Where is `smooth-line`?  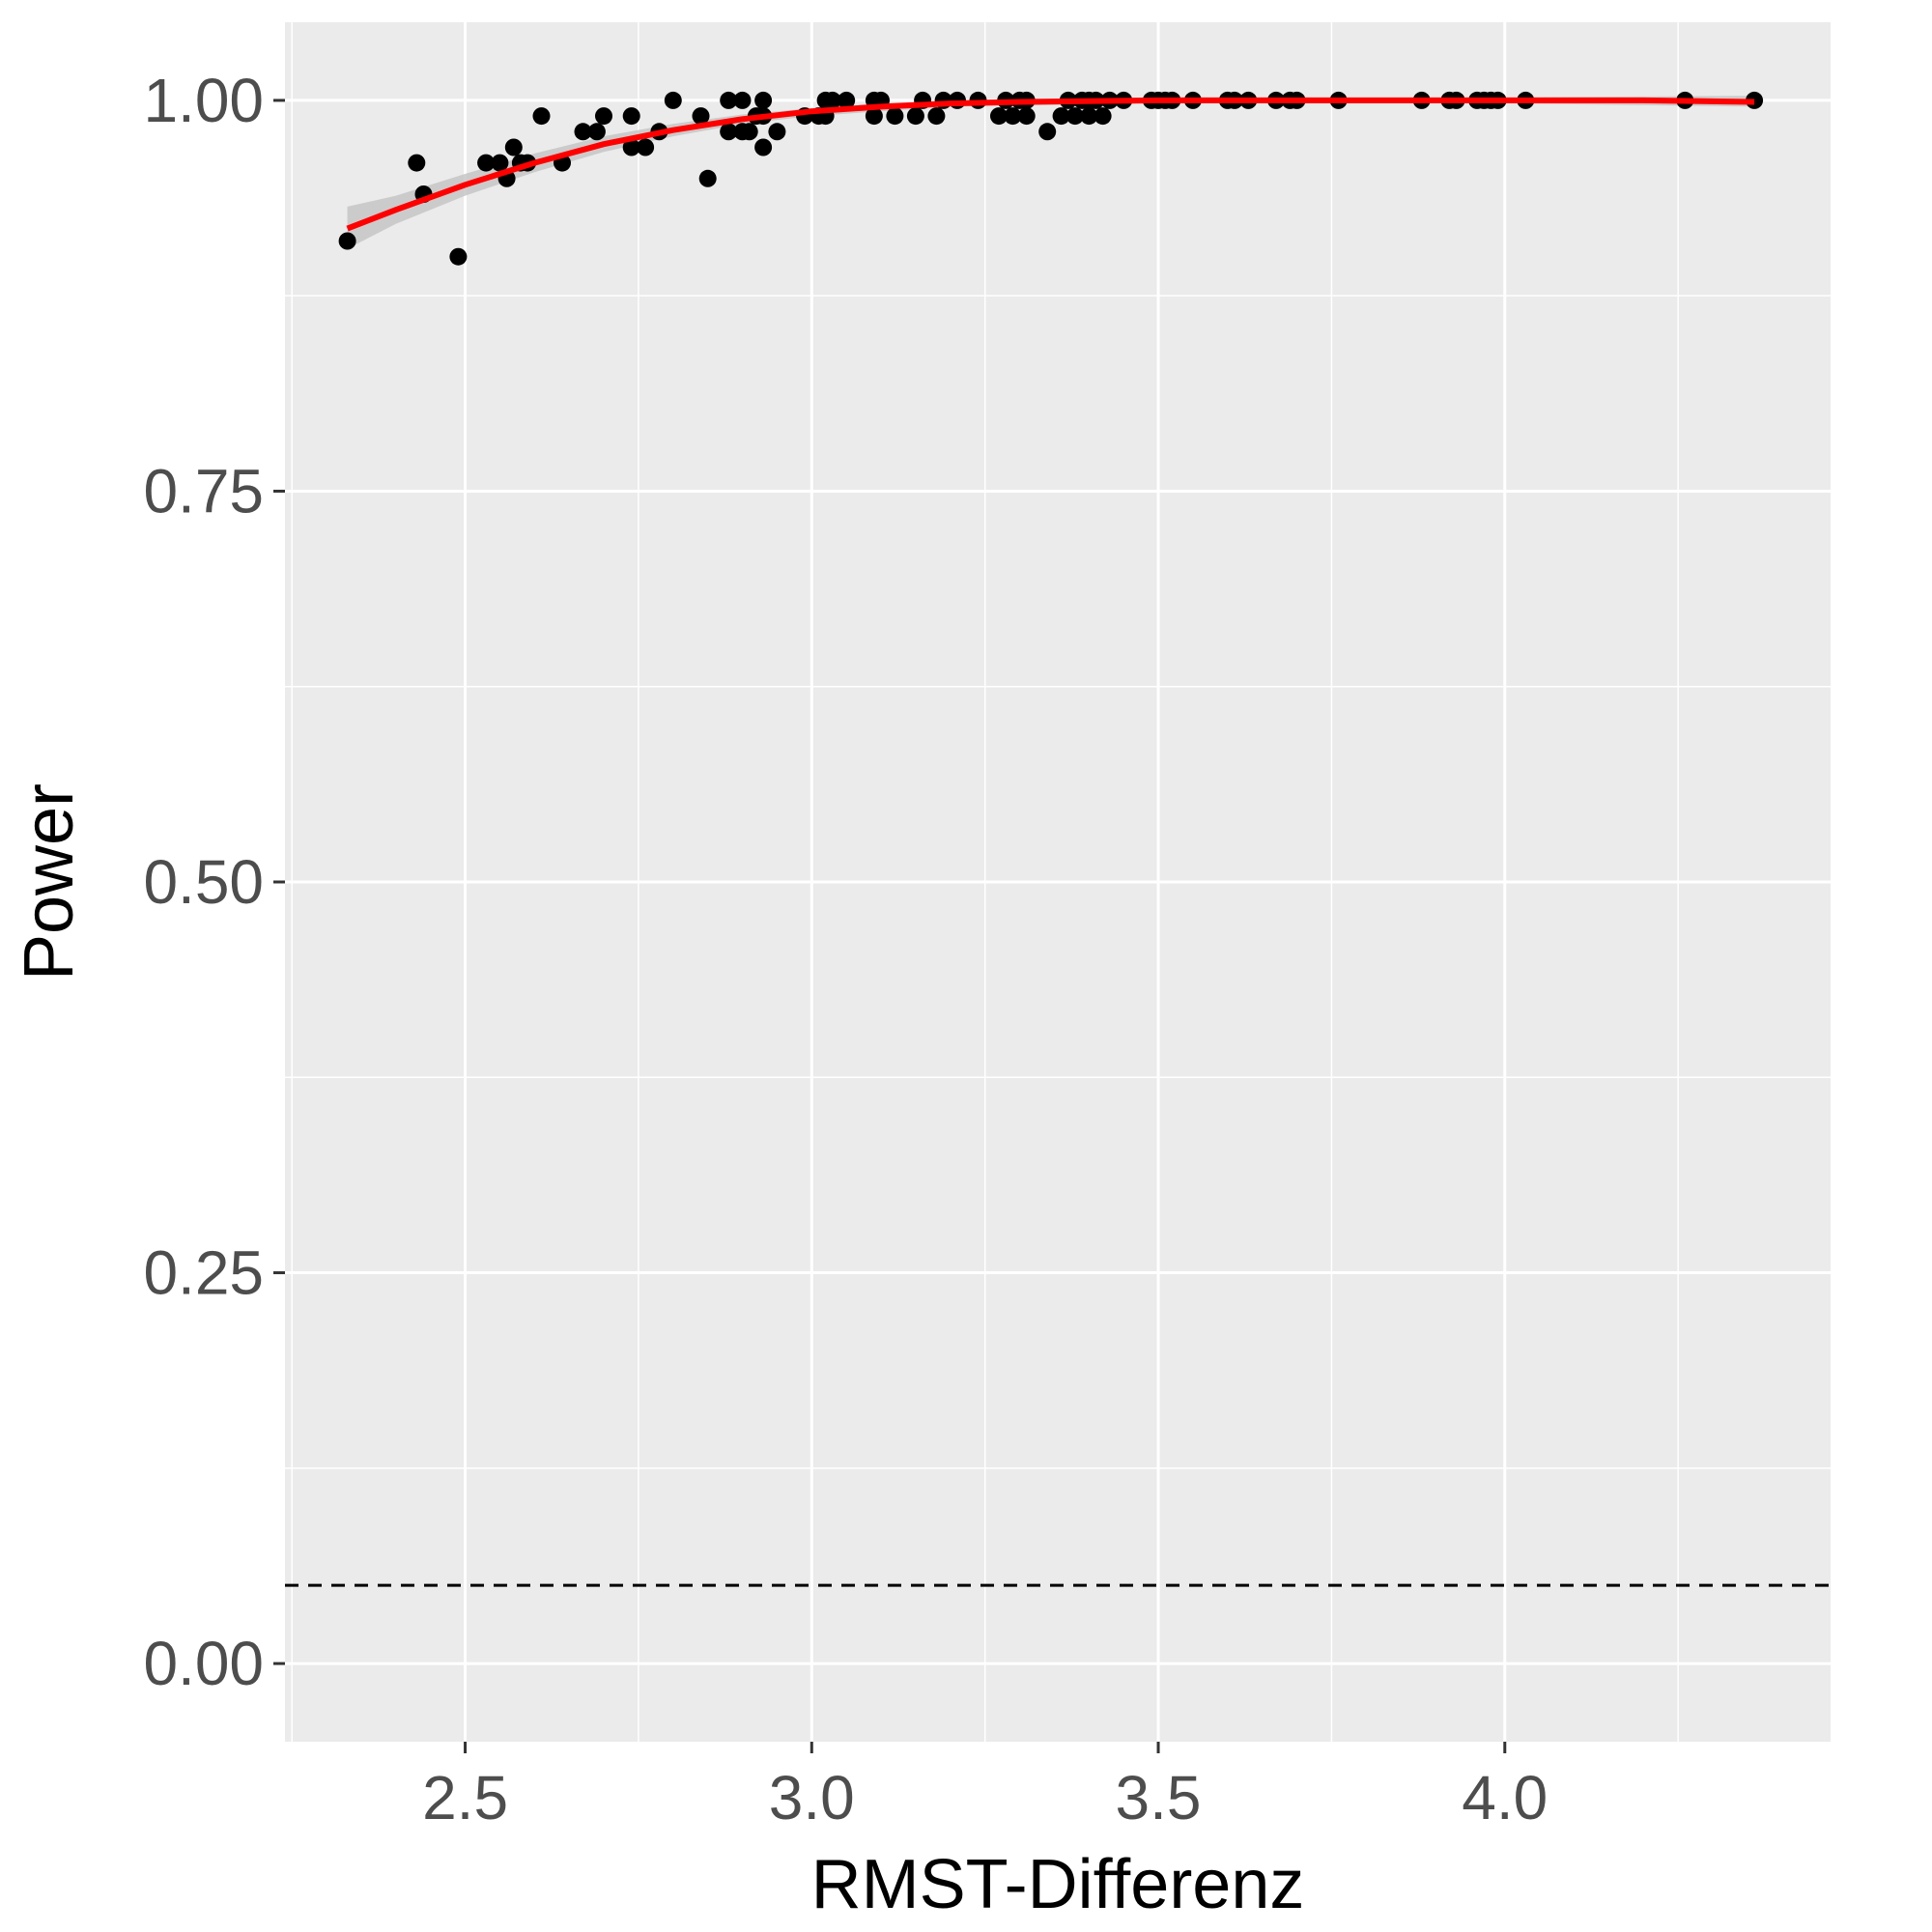 smooth-line is located at coordinates (1050, 164).